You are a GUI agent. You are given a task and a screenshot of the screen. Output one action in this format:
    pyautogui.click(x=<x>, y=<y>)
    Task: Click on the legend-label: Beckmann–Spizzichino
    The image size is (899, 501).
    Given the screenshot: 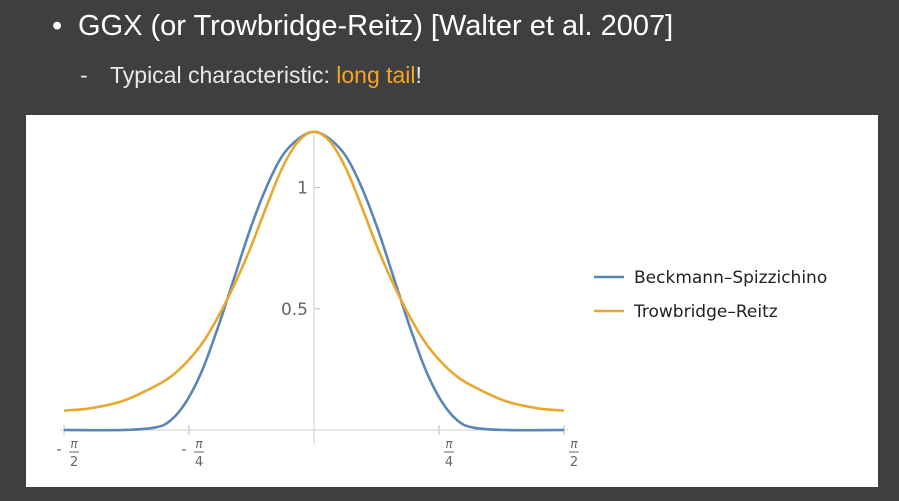 What is the action you would take?
    pyautogui.click(x=730, y=278)
    